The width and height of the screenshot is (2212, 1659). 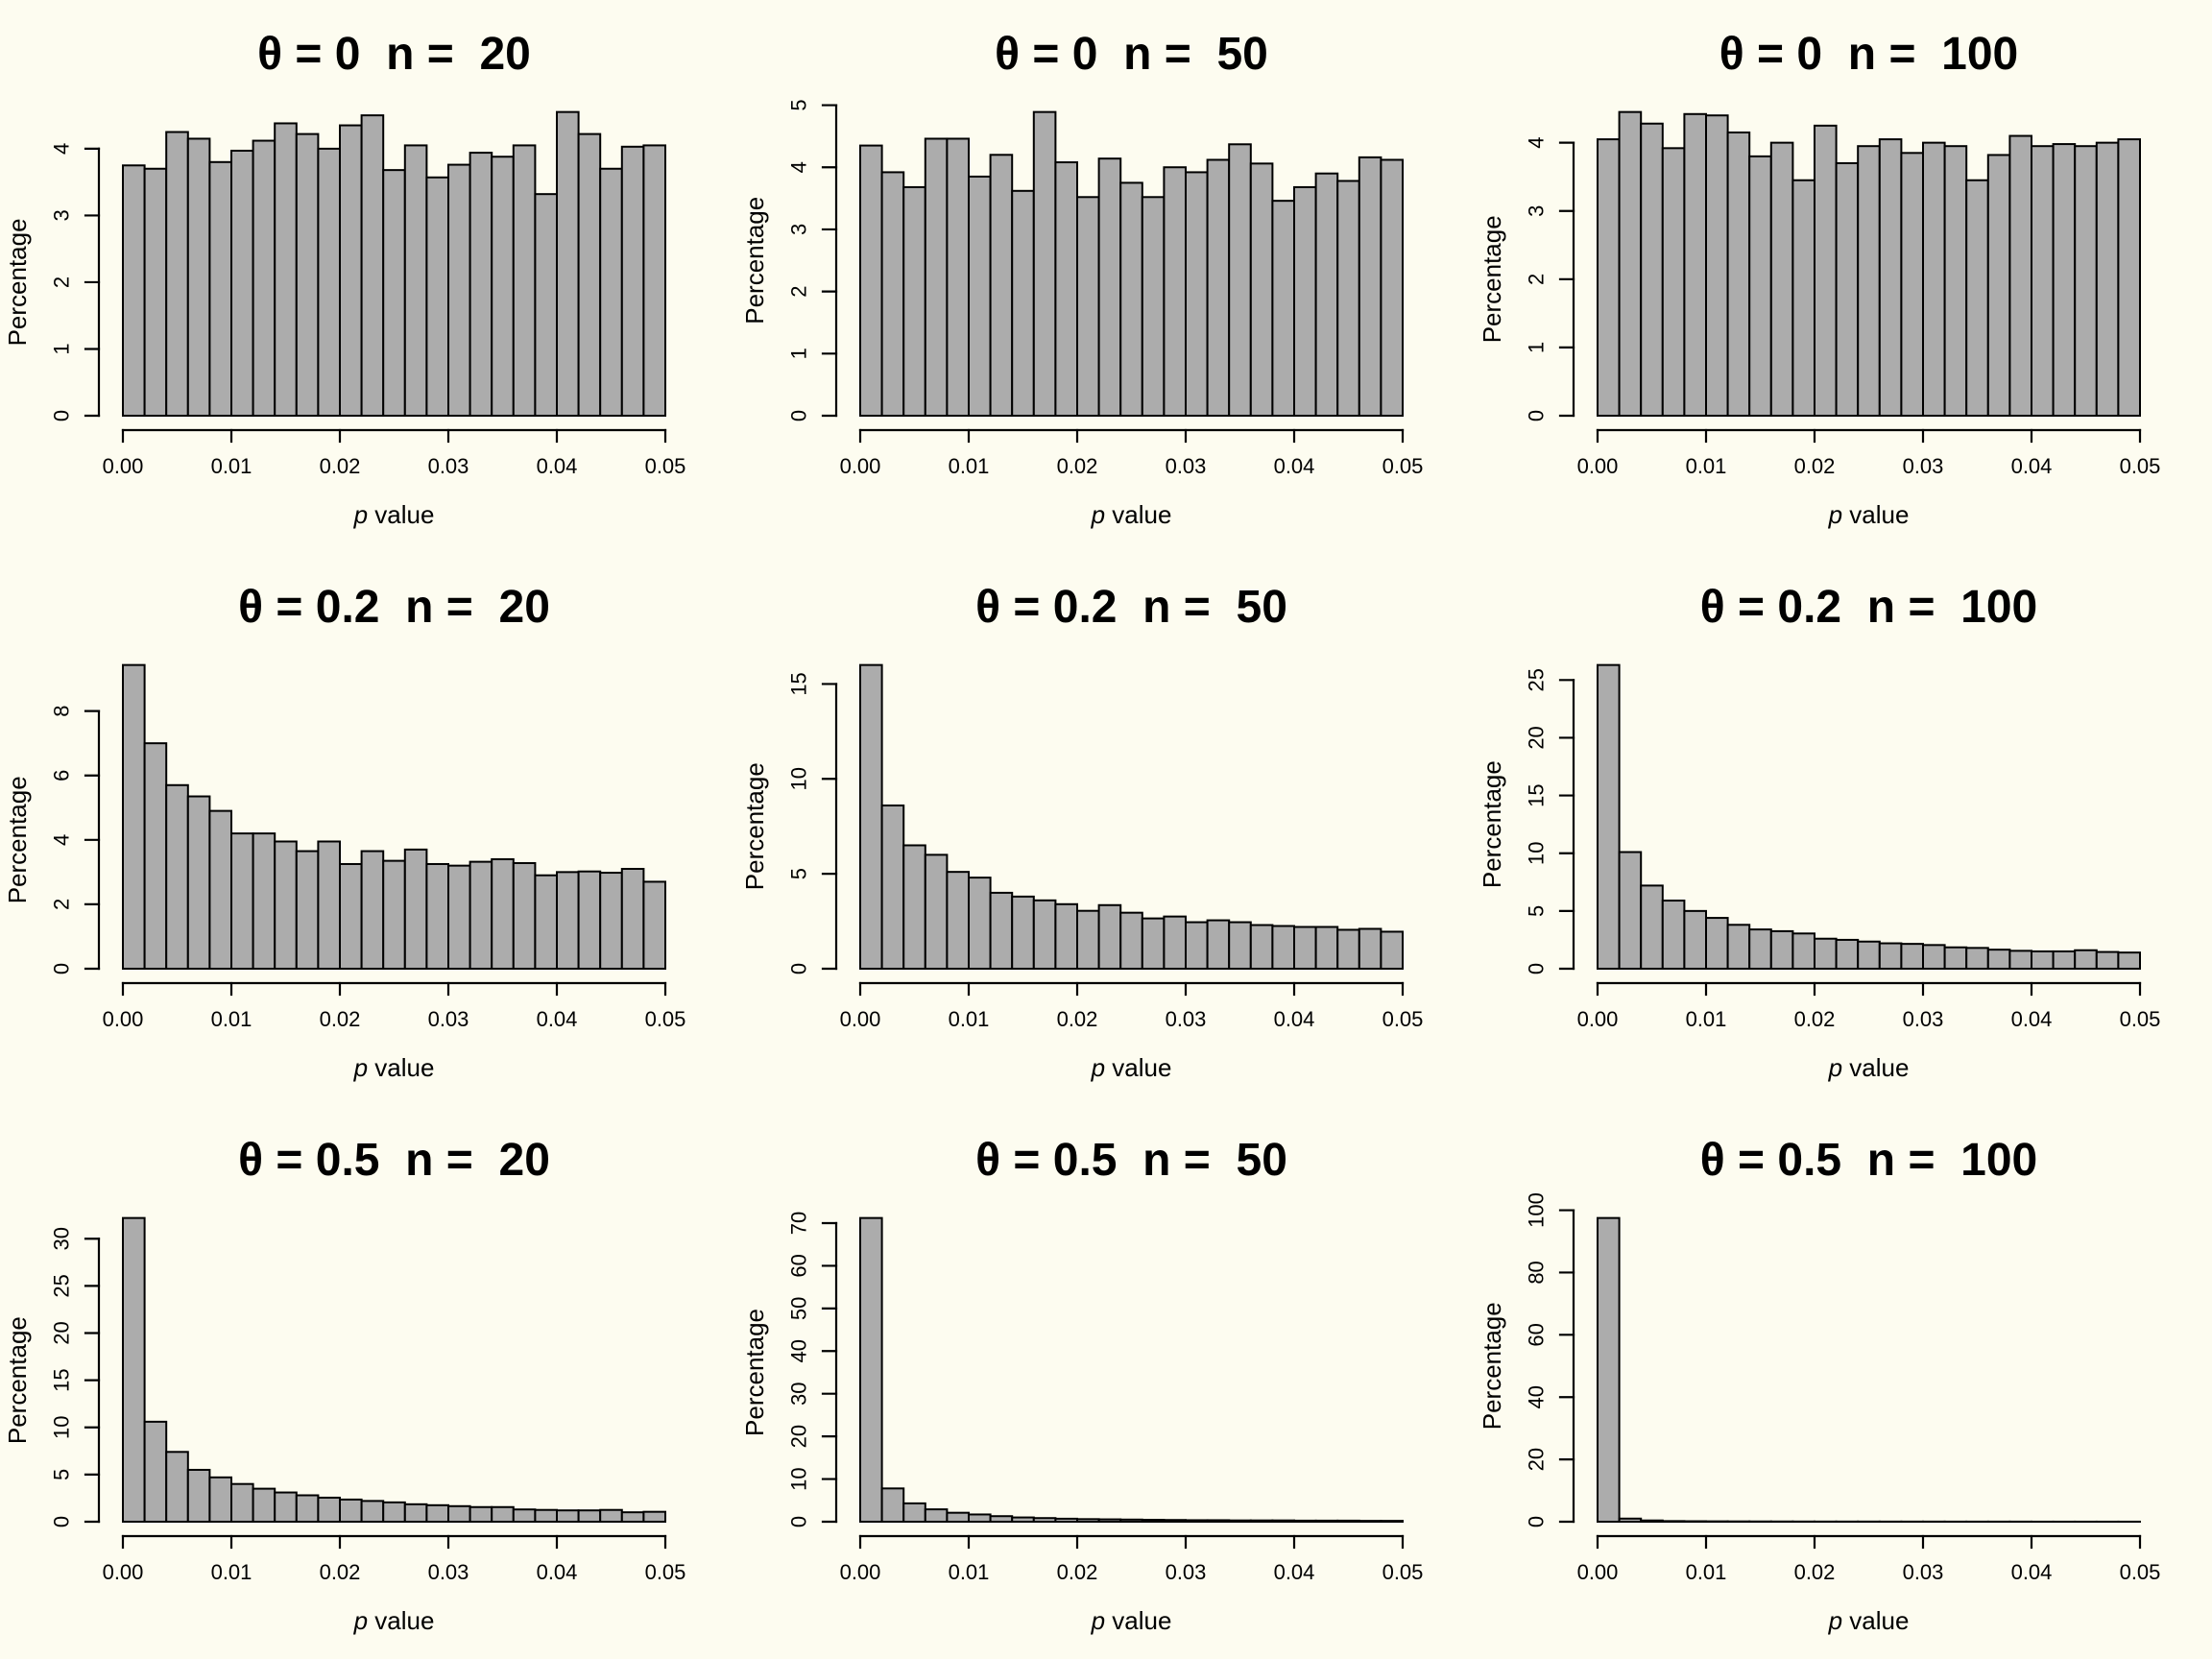 What do you see at coordinates (1537, 852) in the screenshot?
I see `y-tick-label: 10` at bounding box center [1537, 852].